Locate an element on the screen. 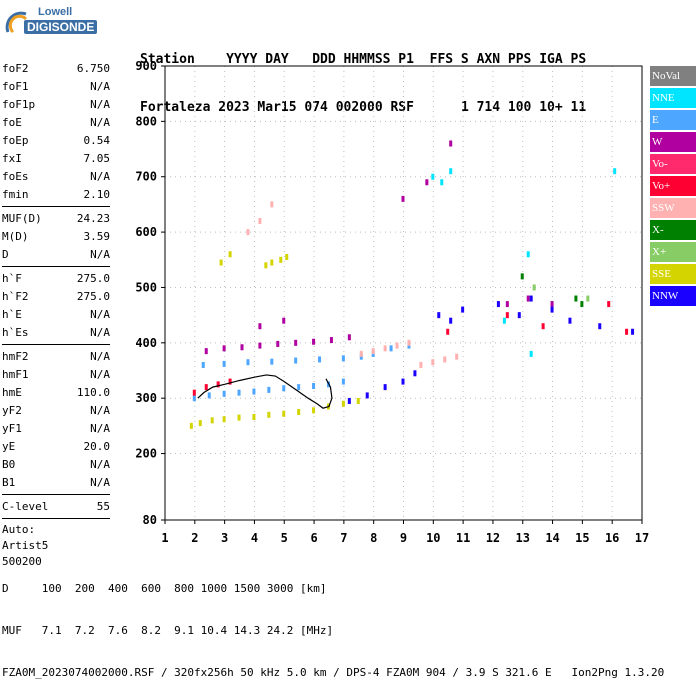 The height and width of the screenshot is (694, 700). legend-item: SSW is located at coordinates (673, 208).